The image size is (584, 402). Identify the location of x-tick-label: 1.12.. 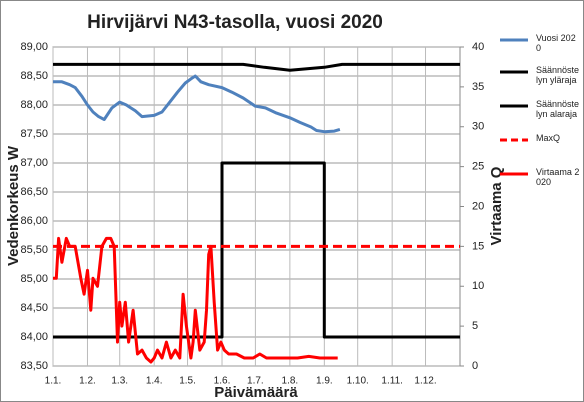
(425, 381).